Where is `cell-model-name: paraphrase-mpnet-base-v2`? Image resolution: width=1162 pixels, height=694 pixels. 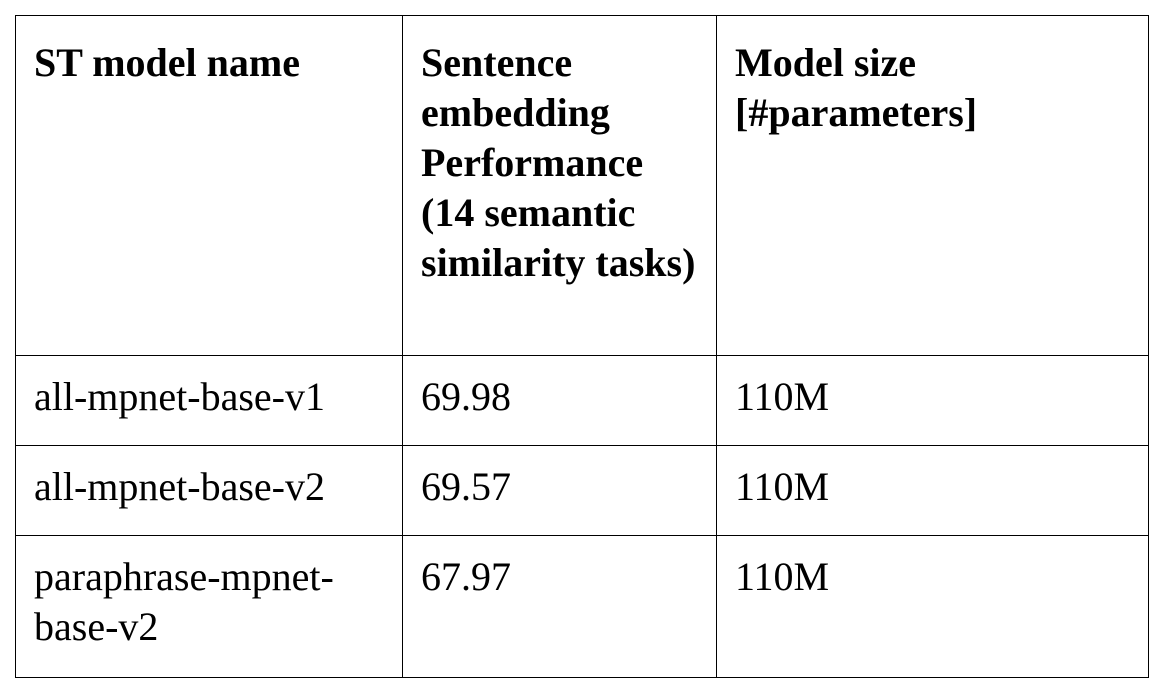
cell-model-name: paraphrase-mpnet-base-v2 is located at coordinates (209, 606).